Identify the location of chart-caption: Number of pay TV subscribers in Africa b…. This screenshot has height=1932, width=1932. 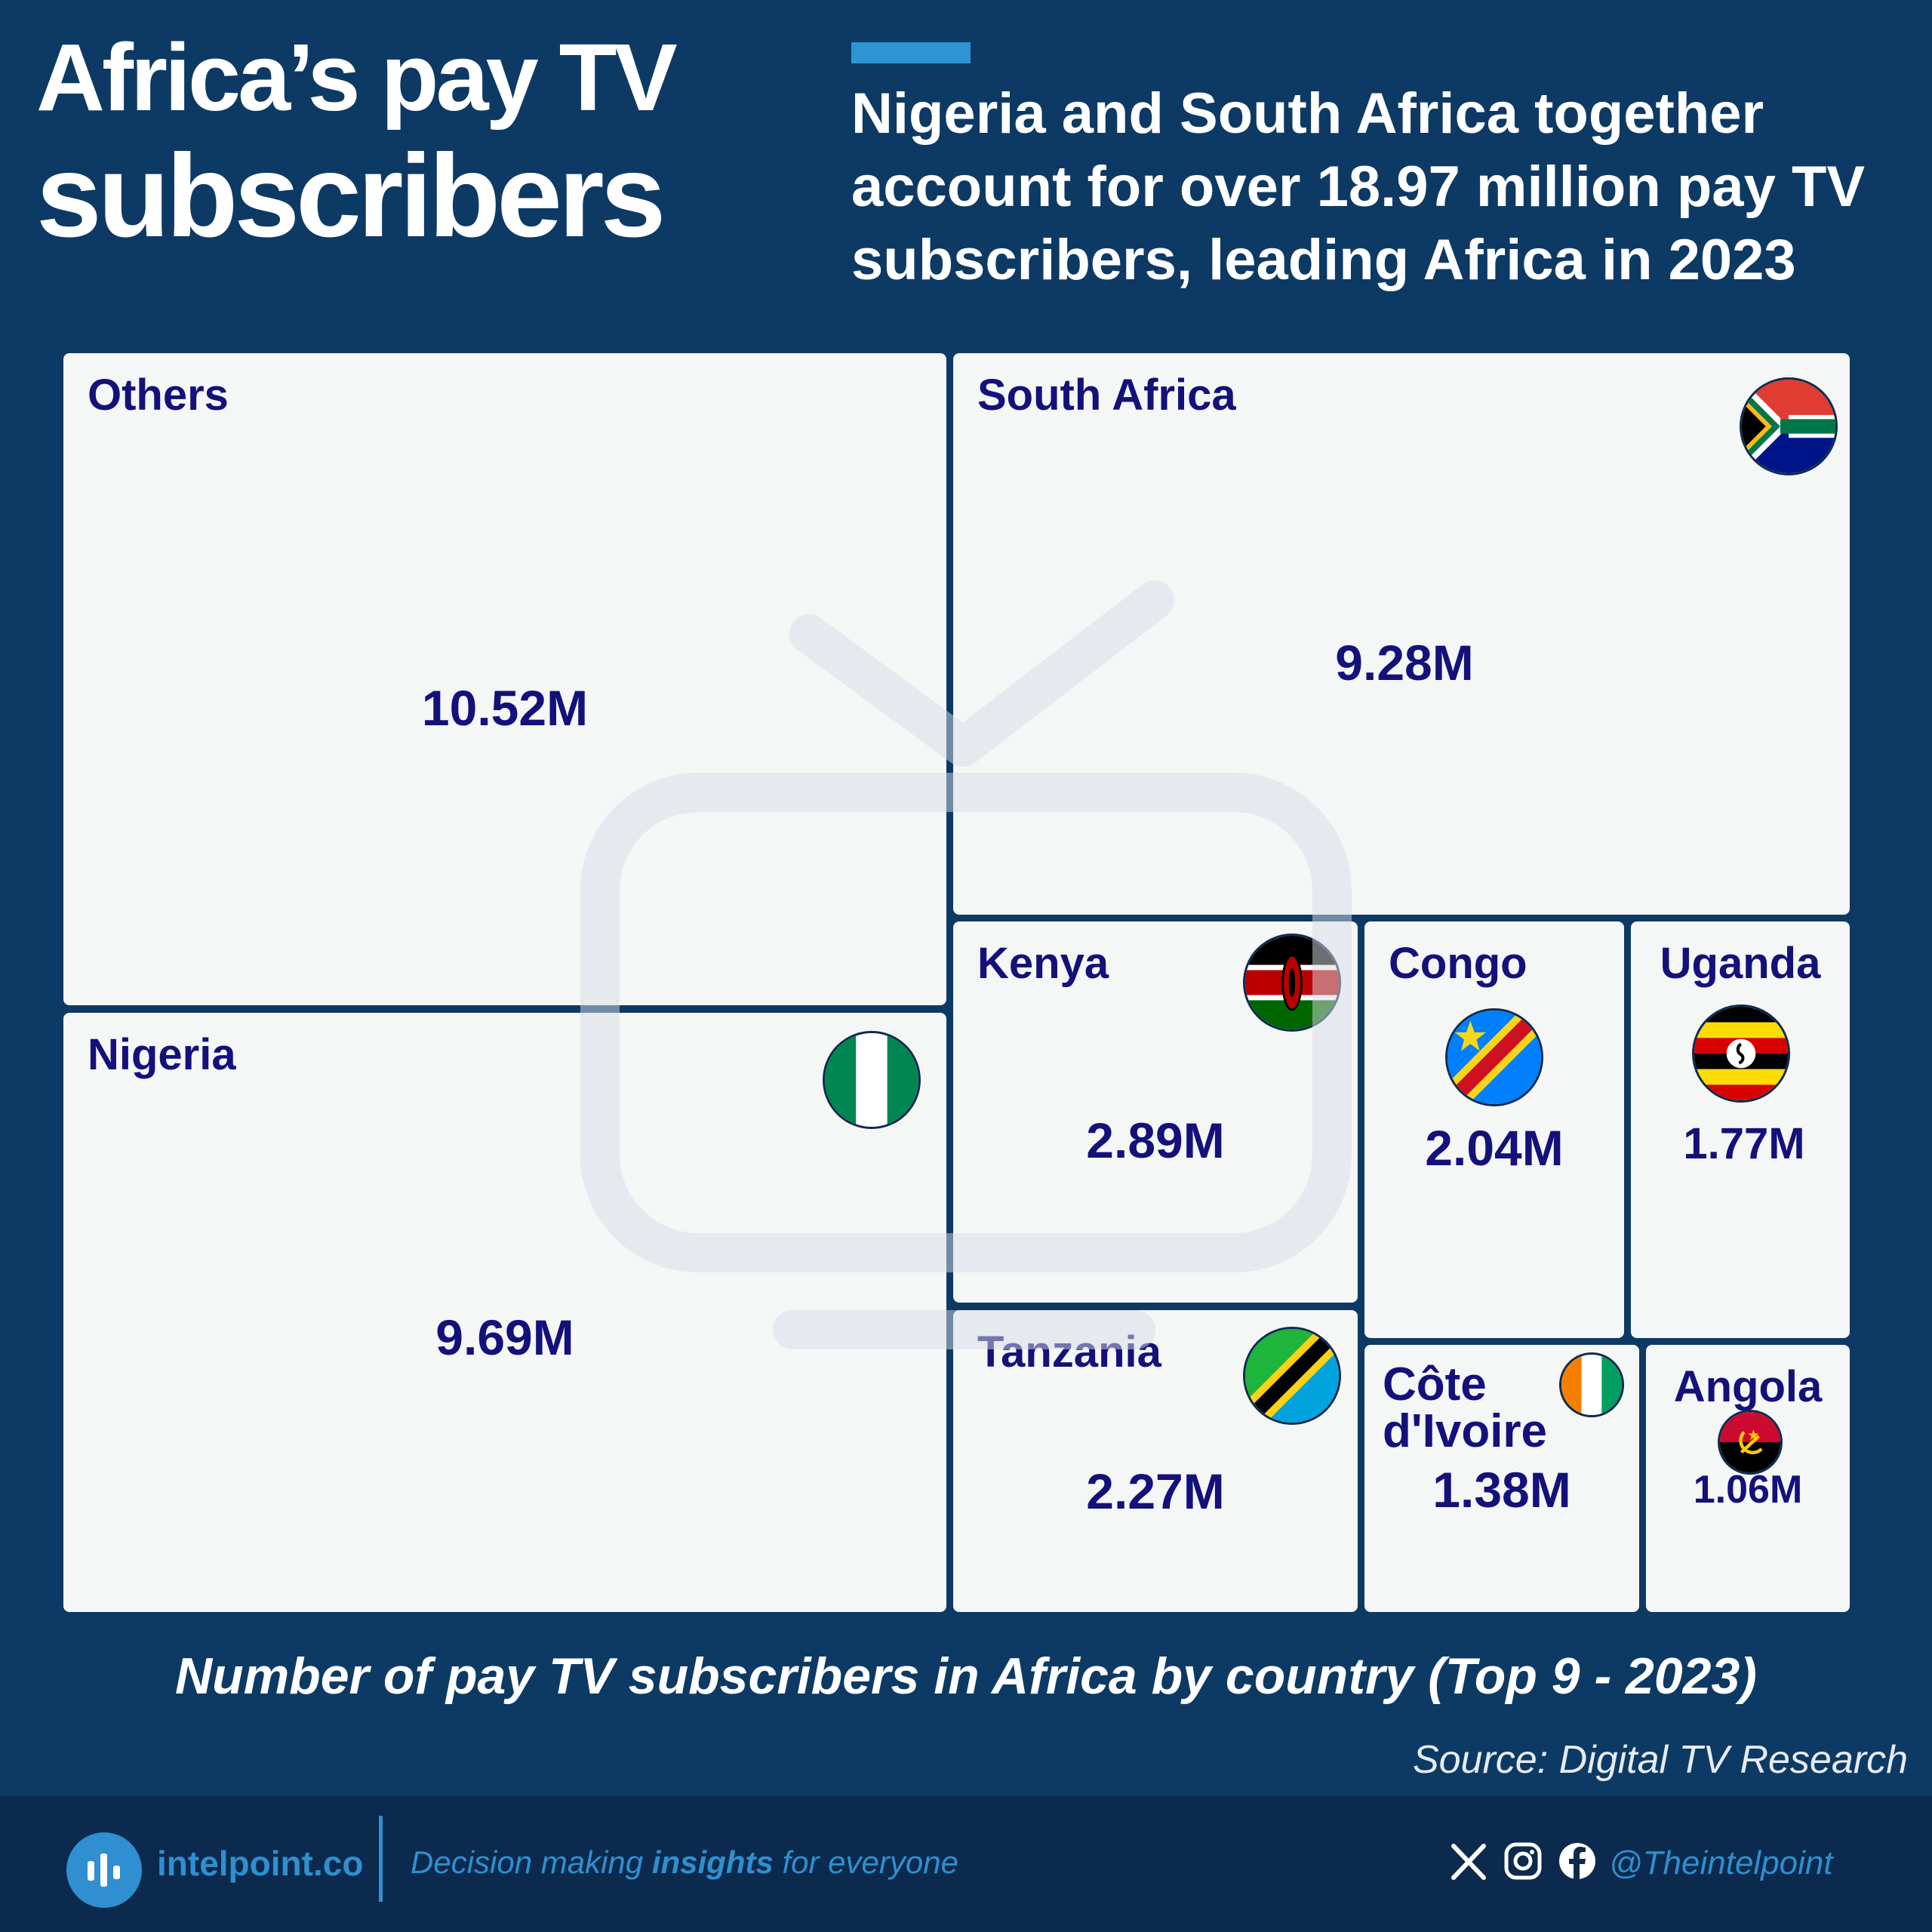
(966, 1676).